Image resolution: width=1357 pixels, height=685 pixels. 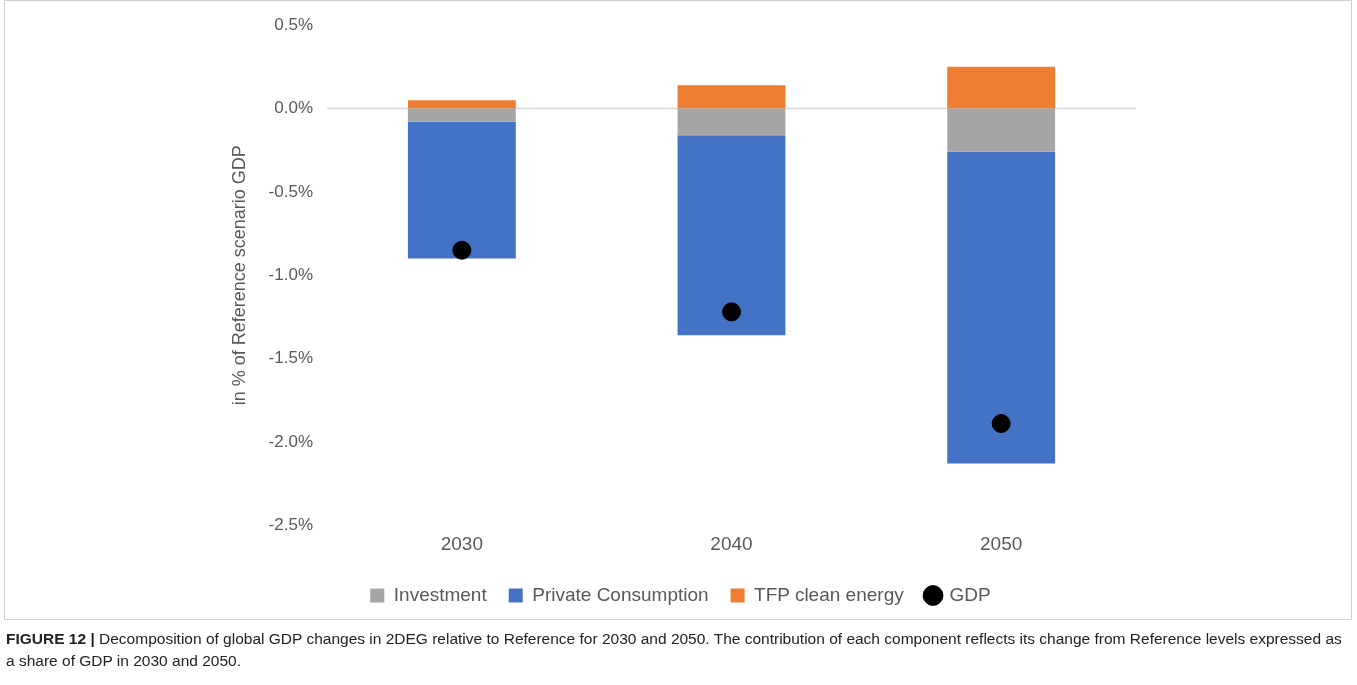 What do you see at coordinates (731, 543) in the screenshot?
I see `x-tick-label: 2040` at bounding box center [731, 543].